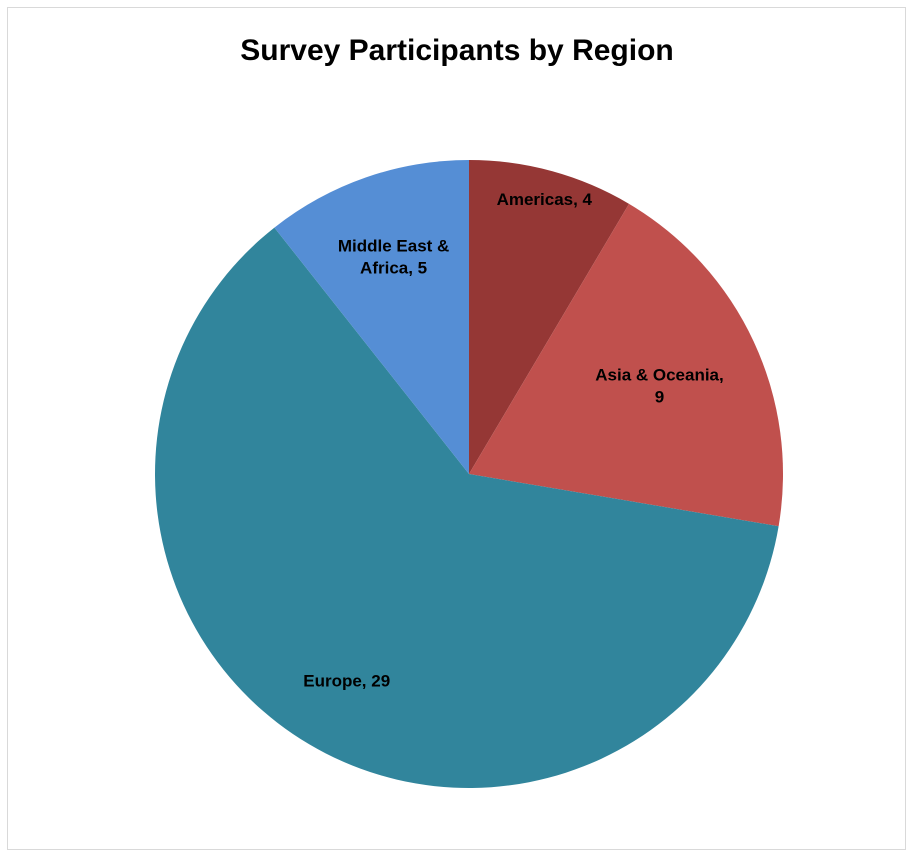  I want to click on pie-slice-asia-oceania, so click(626, 365).